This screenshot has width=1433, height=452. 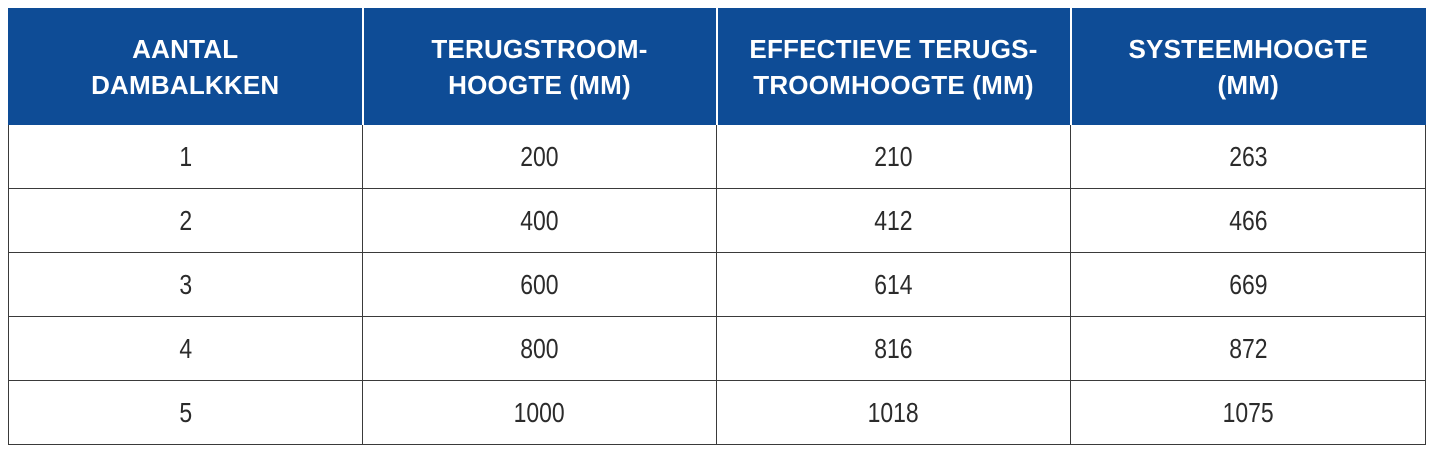 I want to click on table-cell: 5, so click(x=185, y=412).